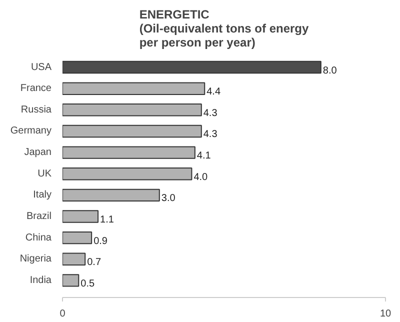  What do you see at coordinates (94, 262) in the screenshot?
I see `data-label: 0.7` at bounding box center [94, 262].